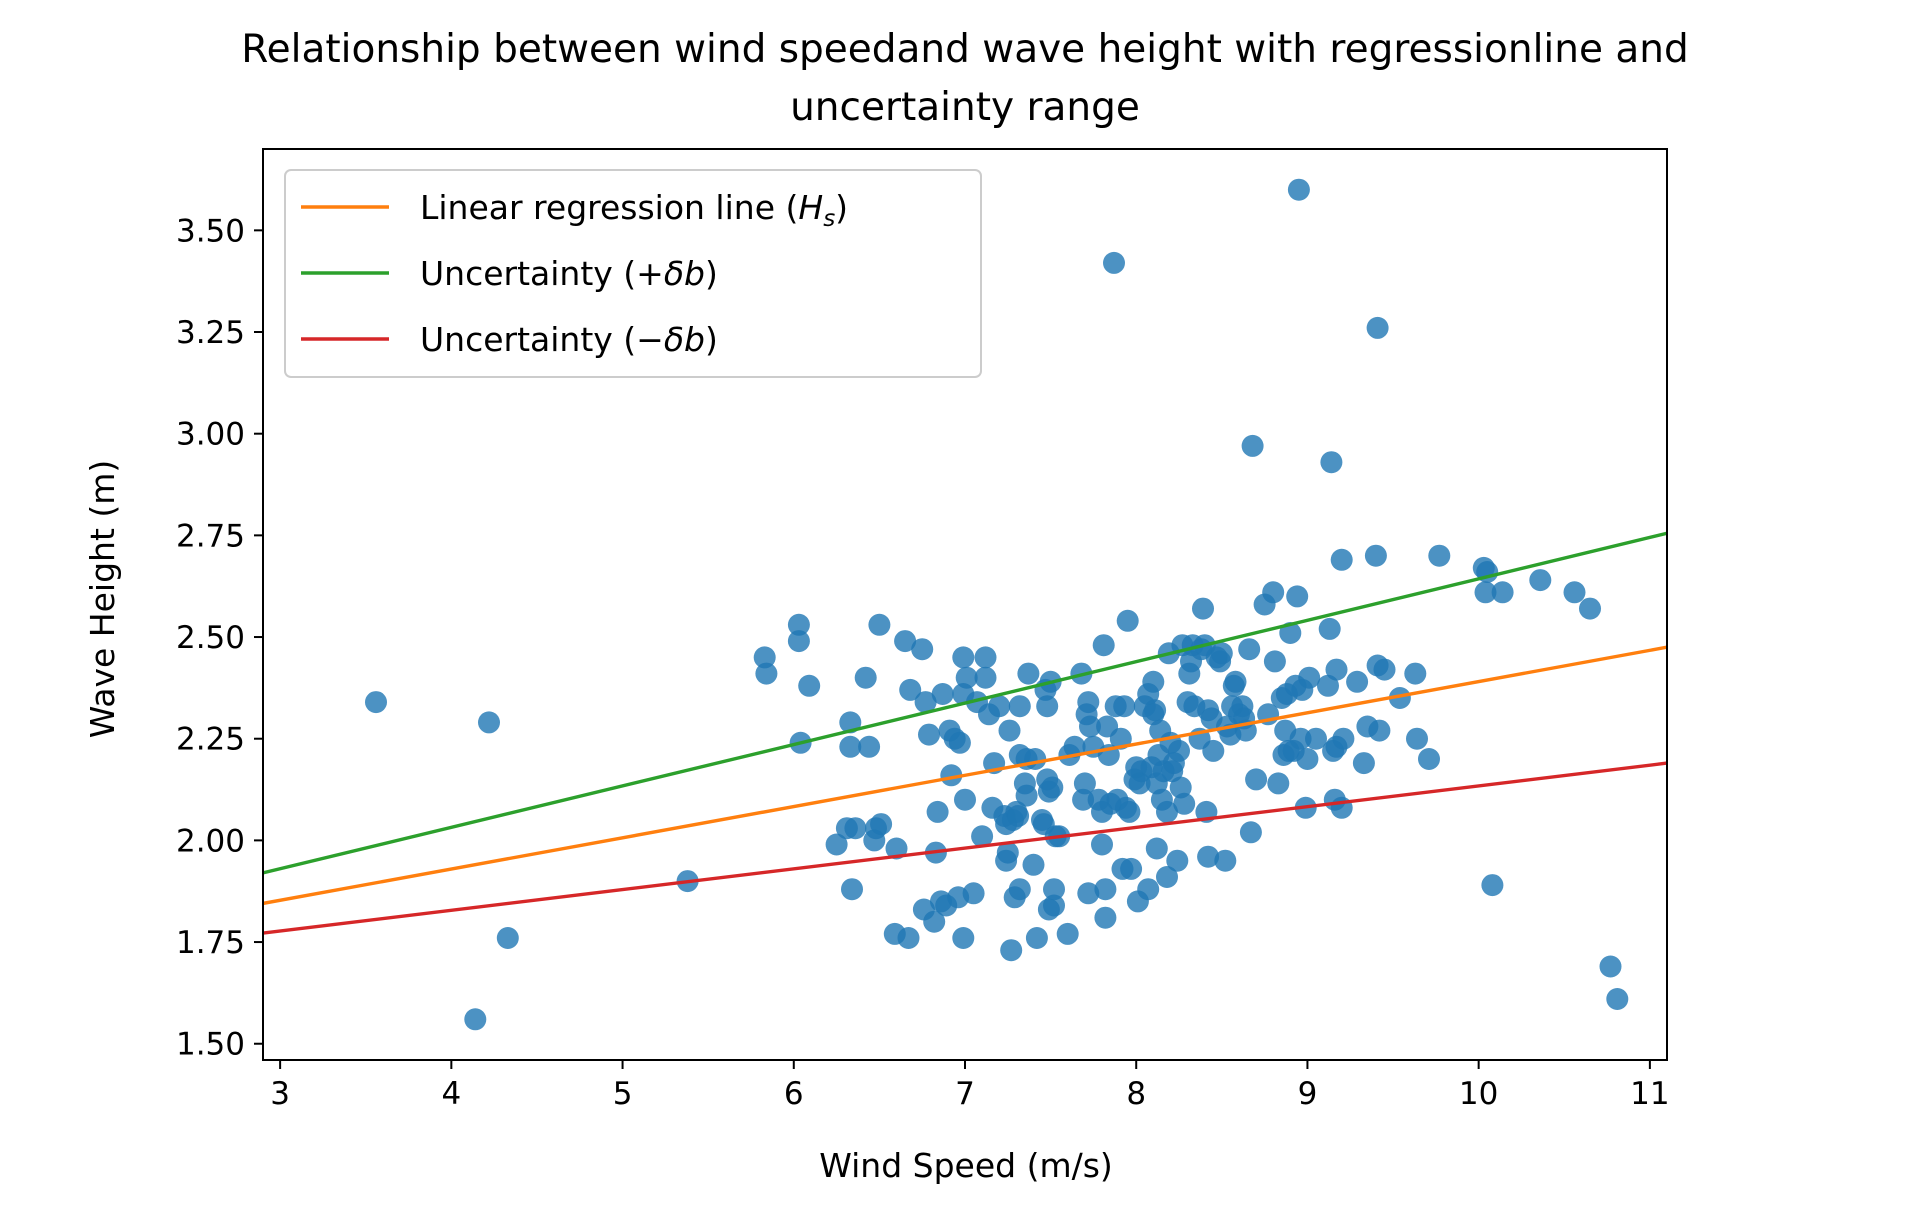 Image resolution: width=1921 pixels, height=1215 pixels. I want to click on y-tick-label: 2.50, so click(210, 638).